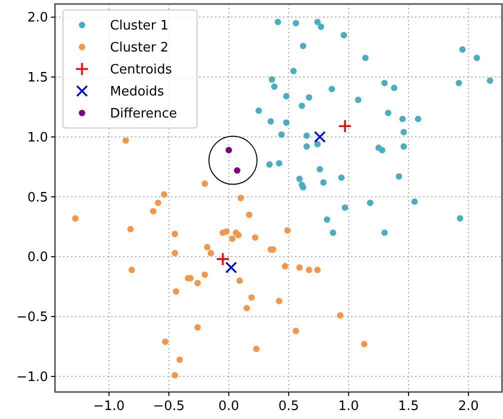 This screenshot has height=419, width=503. Describe the element at coordinates (408, 406) in the screenshot. I see `x-tick-label: 1.5` at that location.